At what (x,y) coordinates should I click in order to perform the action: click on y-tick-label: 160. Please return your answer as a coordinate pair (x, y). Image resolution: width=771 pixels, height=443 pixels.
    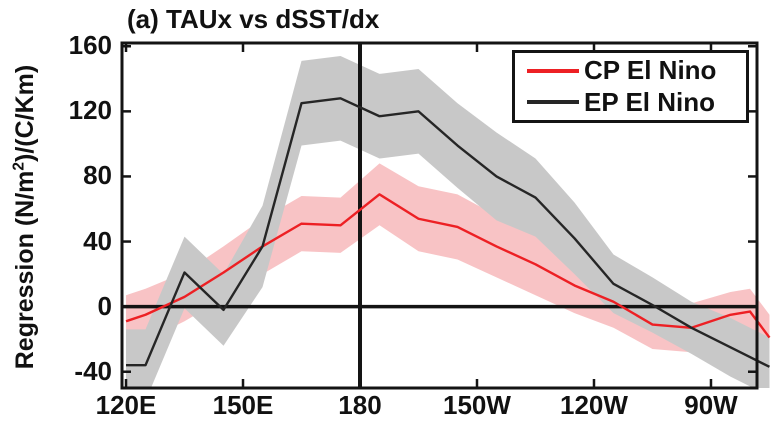
    Looking at the image, I should click on (90, 45).